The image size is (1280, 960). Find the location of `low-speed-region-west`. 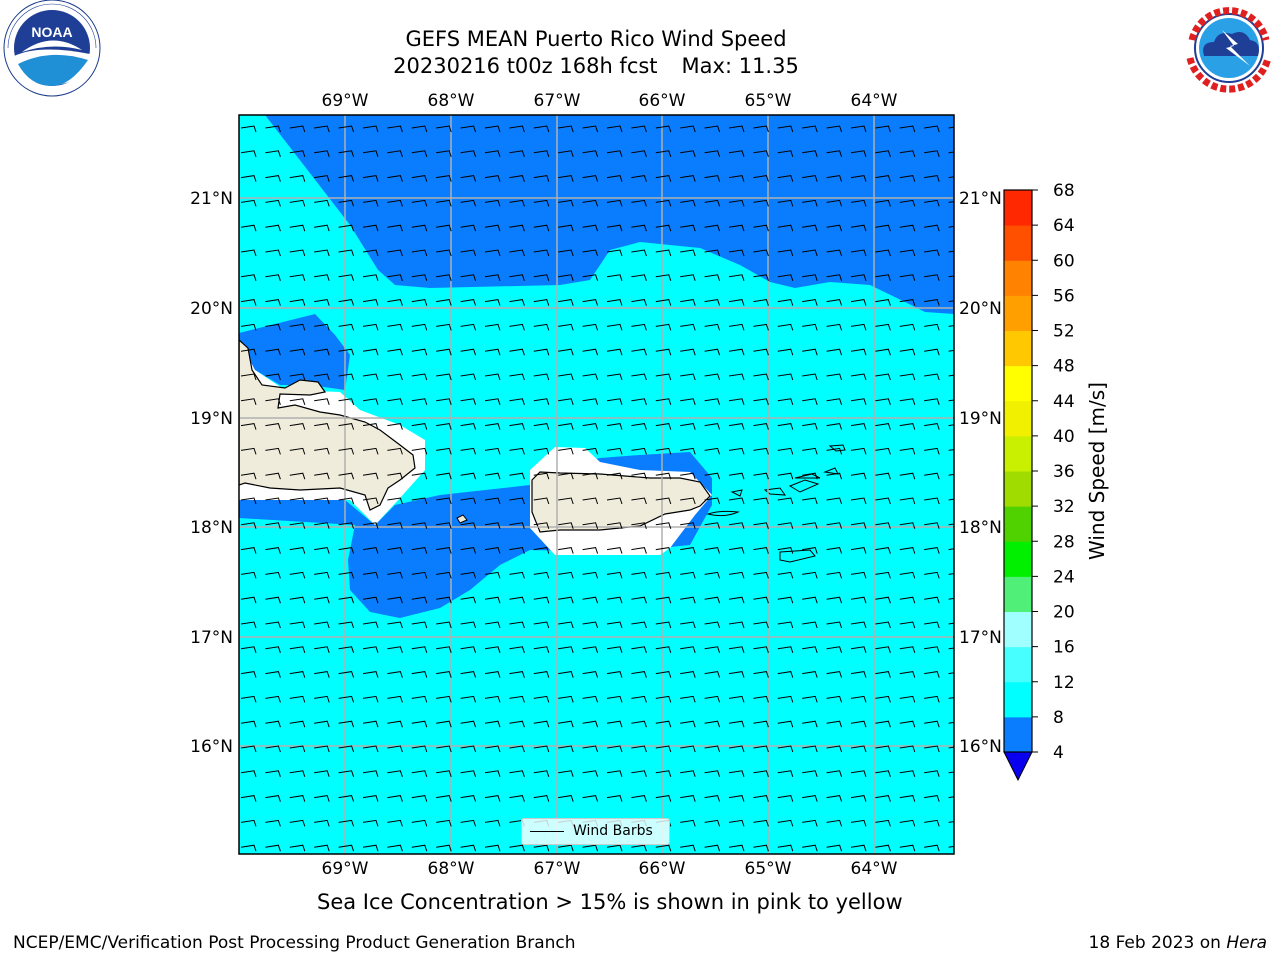

low-speed-region-west is located at coordinates (294, 352).